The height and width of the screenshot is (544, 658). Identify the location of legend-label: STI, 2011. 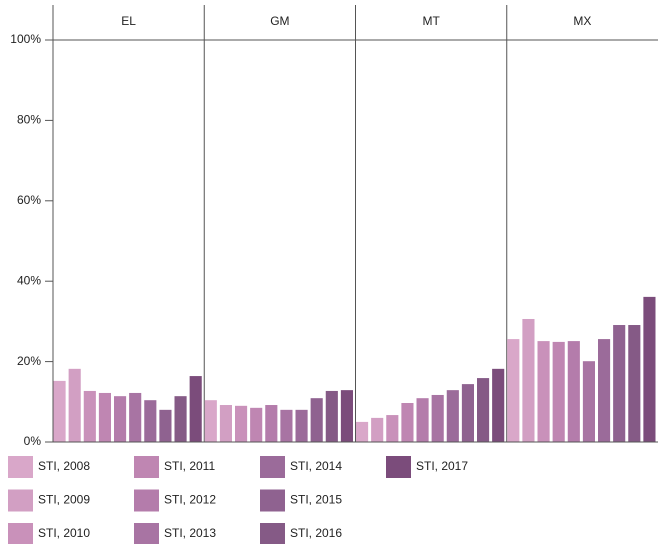
(189, 466).